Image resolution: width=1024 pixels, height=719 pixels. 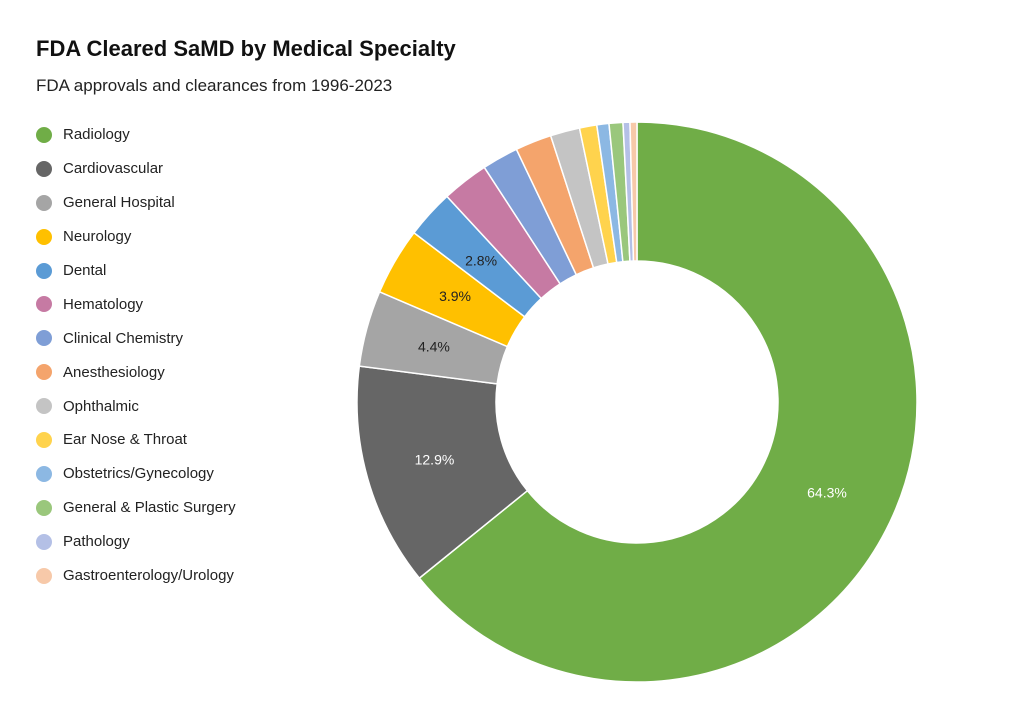 I want to click on legend-item: Ophthalmic, so click(x=136, y=406).